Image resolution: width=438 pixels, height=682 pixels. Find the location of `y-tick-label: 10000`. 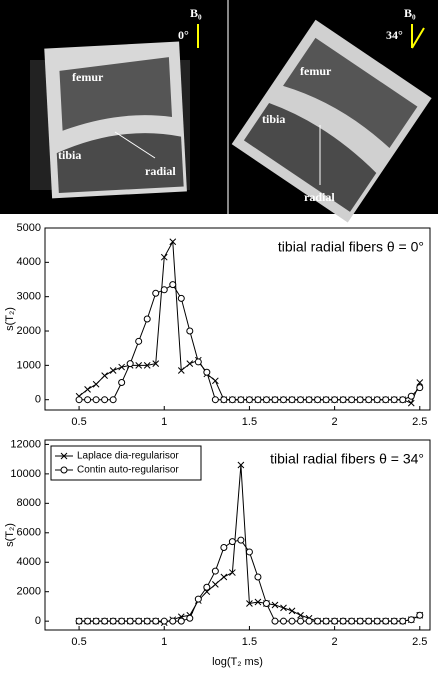

y-tick-label: 10000 is located at coordinates (25, 474).